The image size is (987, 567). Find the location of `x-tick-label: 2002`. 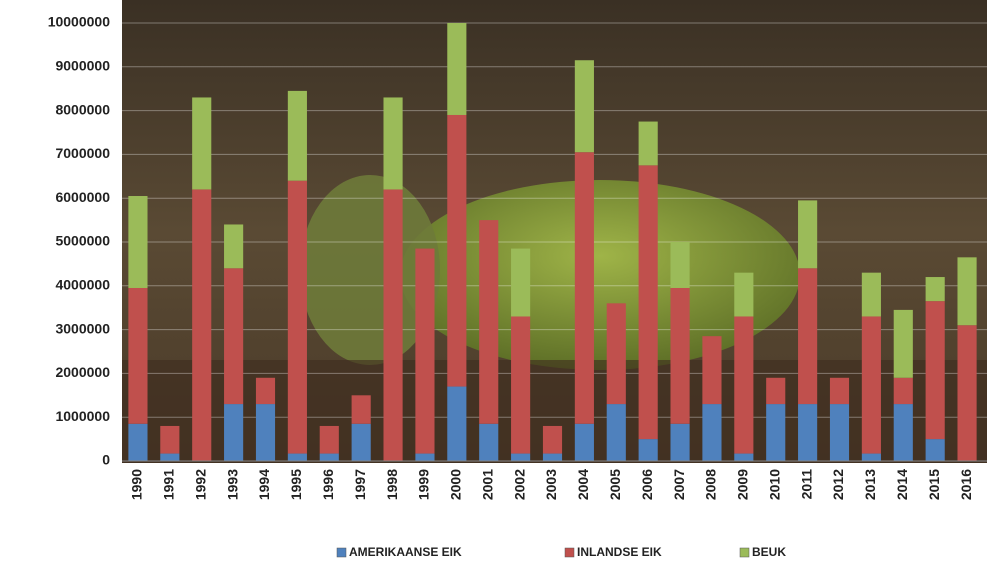

x-tick-label: 2002 is located at coordinates (519, 484).